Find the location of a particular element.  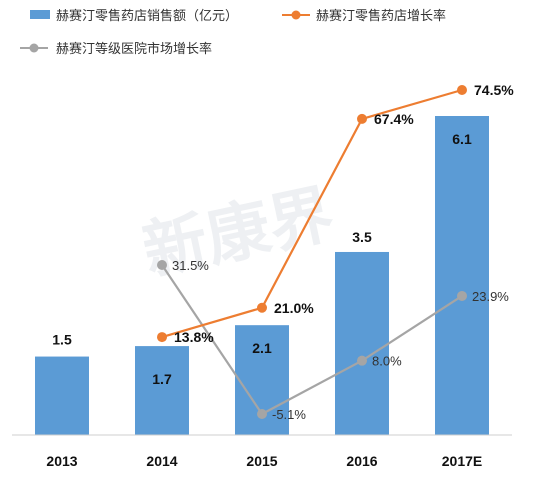

legend-item-sales: 赫赛汀零售药店销售额（亿元） is located at coordinates (134, 15).